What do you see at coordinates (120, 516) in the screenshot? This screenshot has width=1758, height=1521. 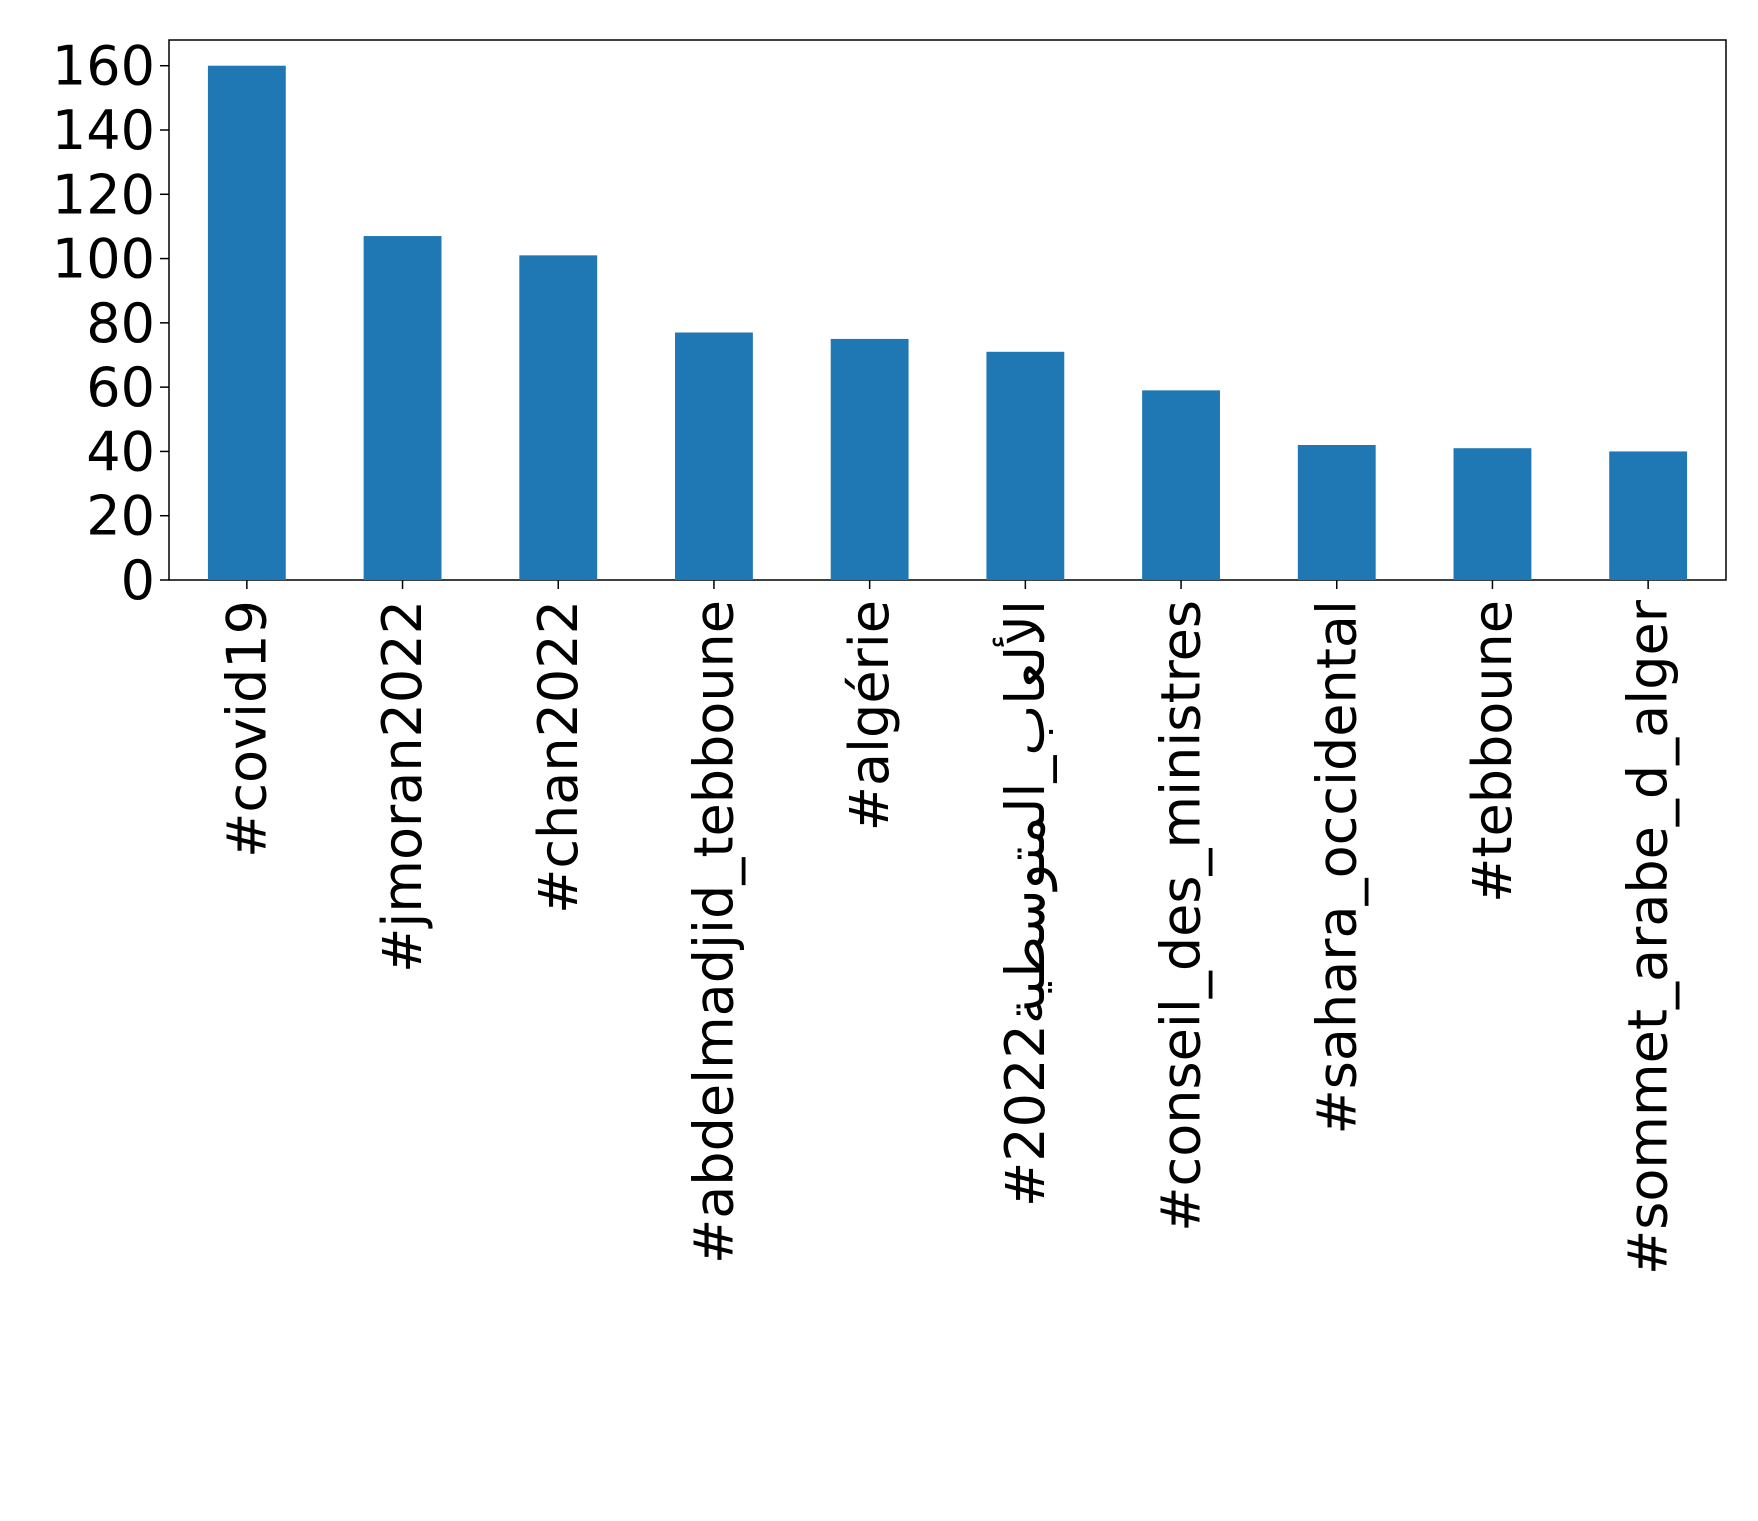 I see `y-tick-label: 20` at bounding box center [120, 516].